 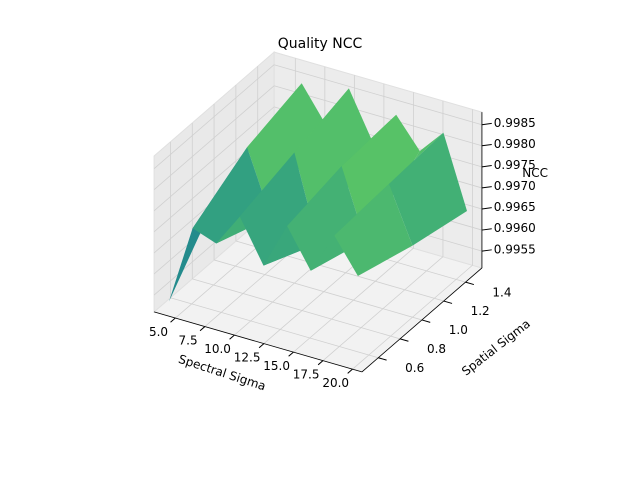 What do you see at coordinates (515, 165) in the screenshot?
I see `z-tick-label: 0.9975` at bounding box center [515, 165].